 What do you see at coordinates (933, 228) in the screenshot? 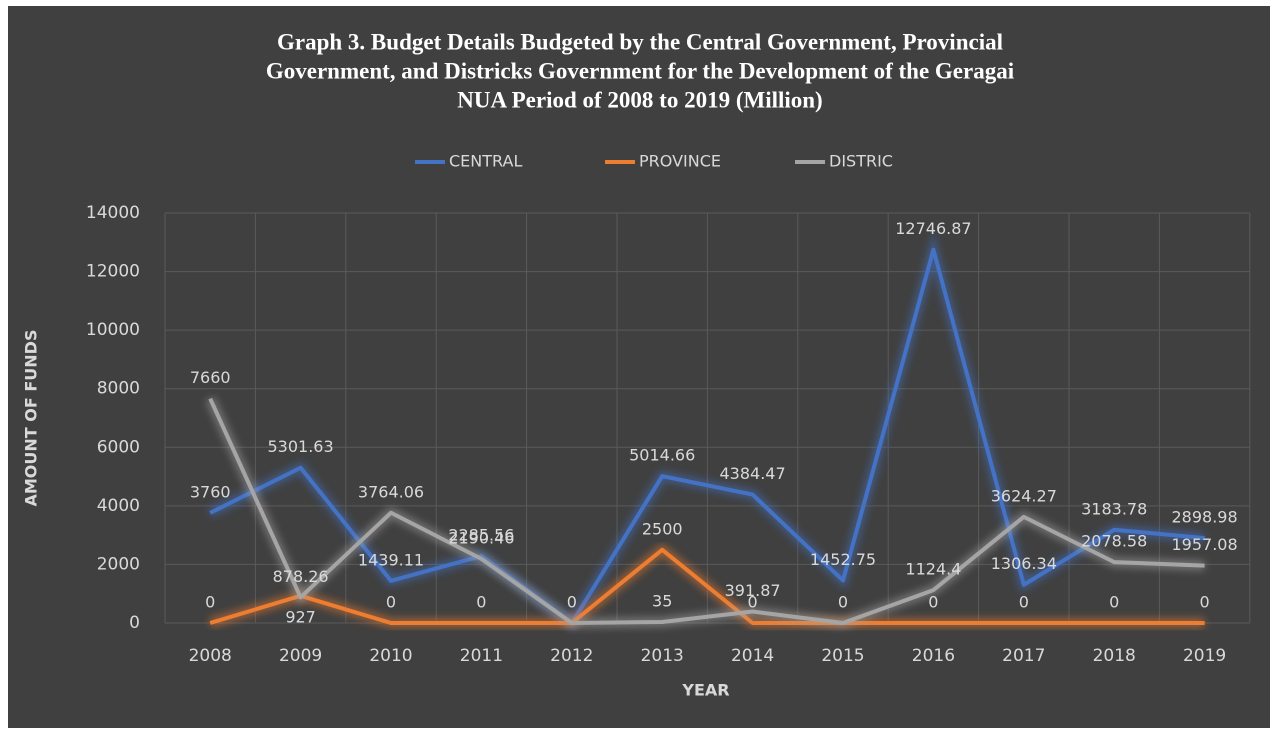
I see `data-label: 12746.87` at bounding box center [933, 228].